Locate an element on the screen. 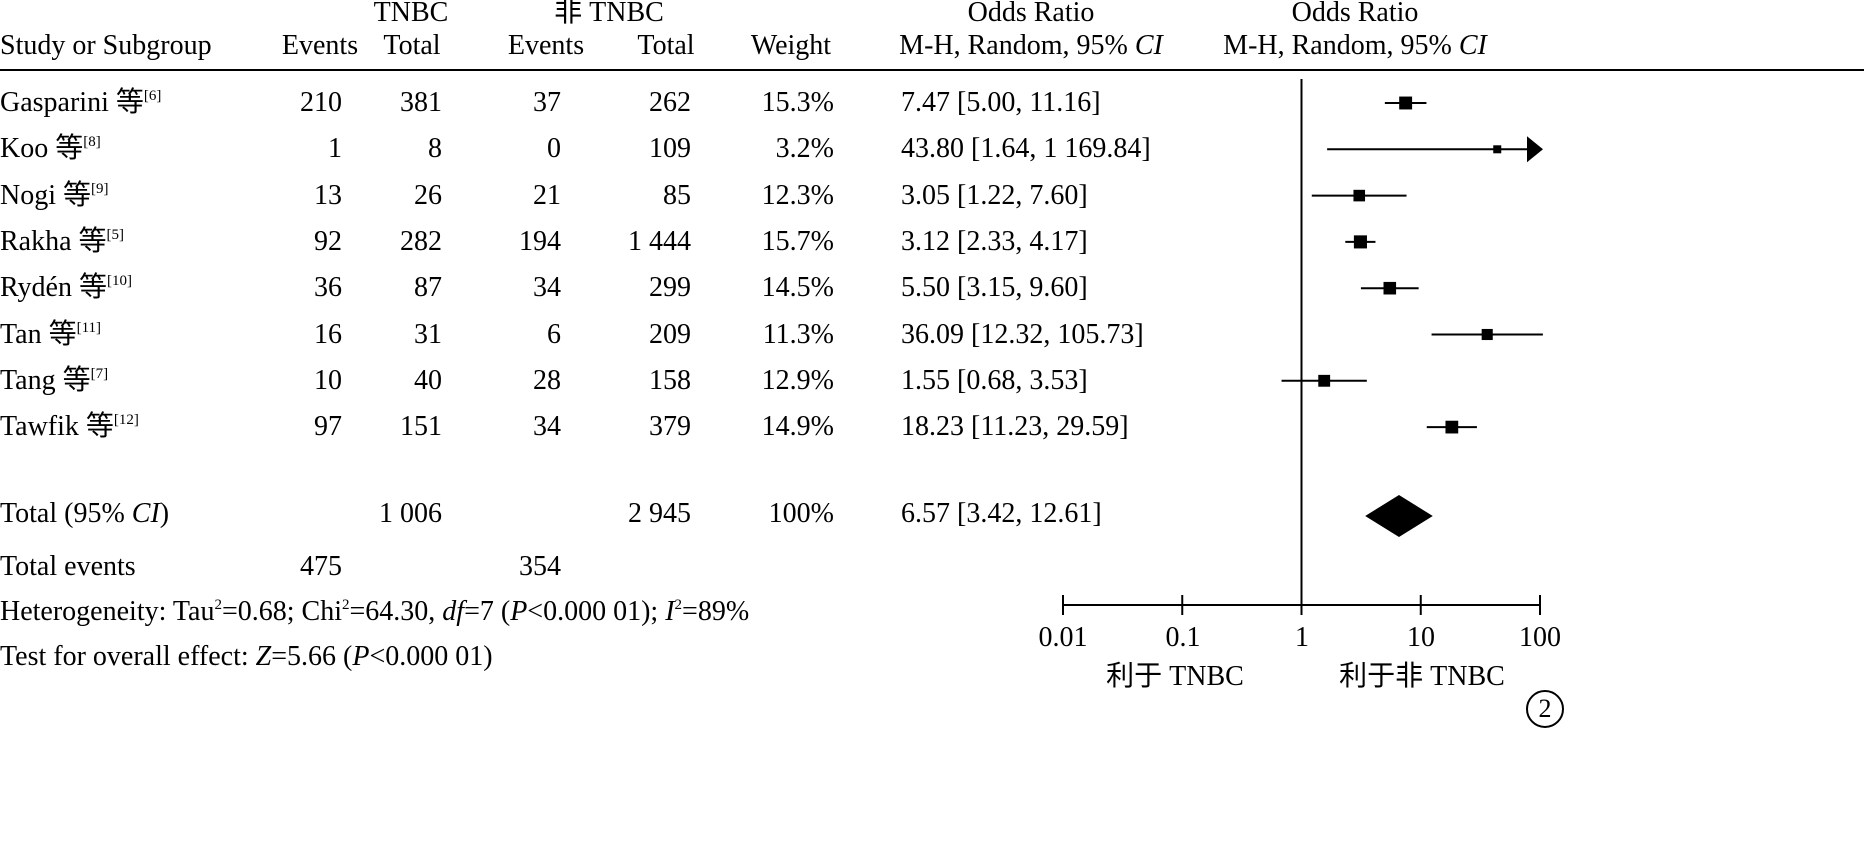  or-ci-cell: 3.12 [2.33, 4.17] is located at coordinates (994, 241).